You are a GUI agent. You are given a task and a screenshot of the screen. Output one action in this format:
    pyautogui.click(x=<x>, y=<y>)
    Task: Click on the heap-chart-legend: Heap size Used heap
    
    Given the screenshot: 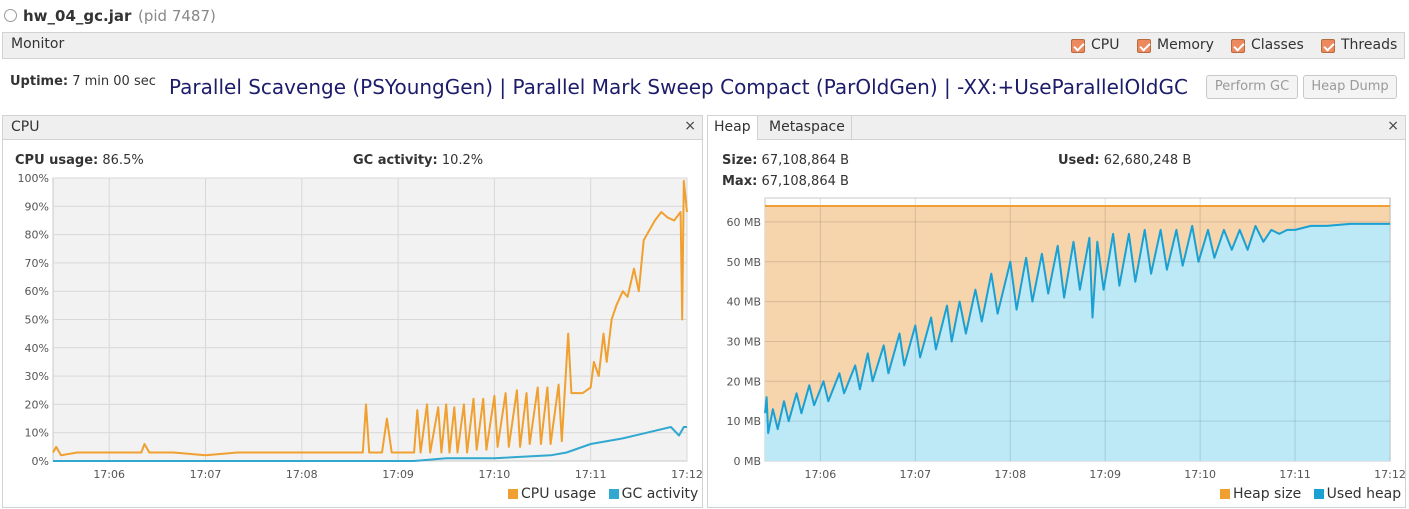 What is the action you would take?
    pyautogui.click(x=1310, y=494)
    